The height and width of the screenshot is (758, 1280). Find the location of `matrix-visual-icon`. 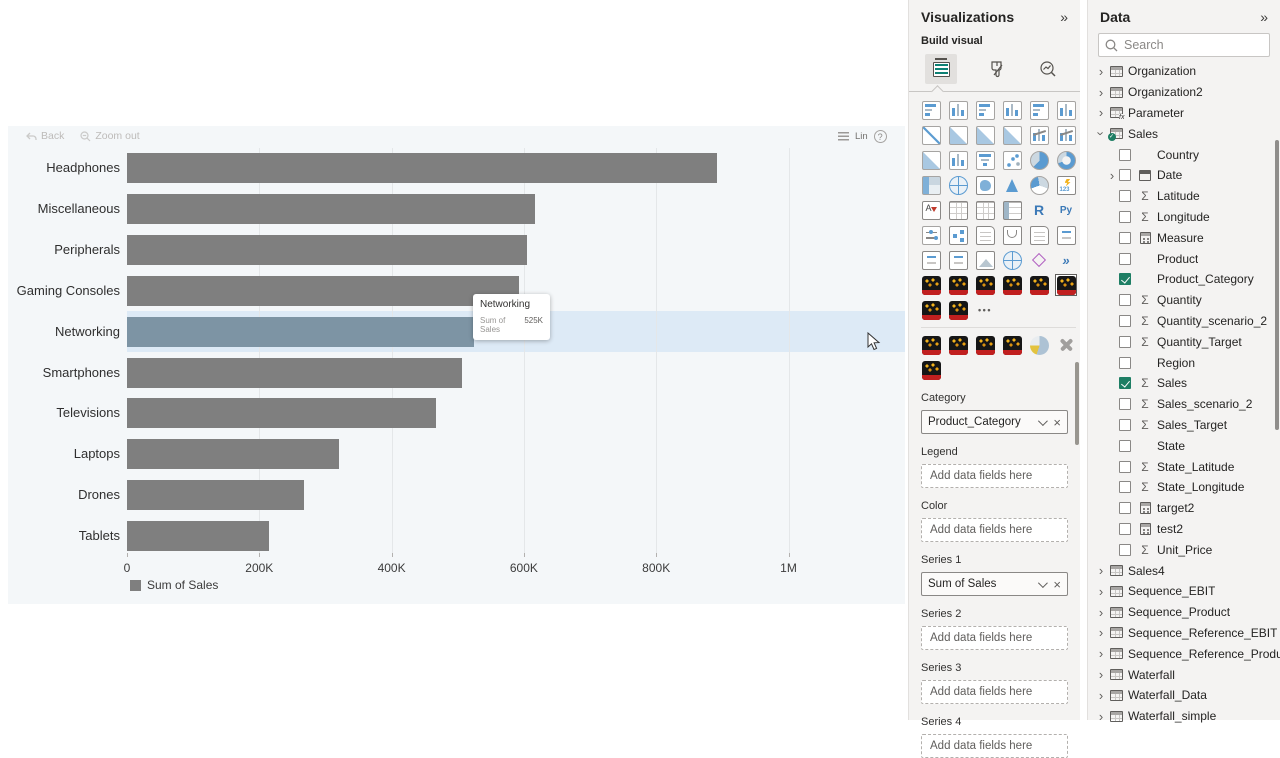

matrix-visual-icon is located at coordinates (1012, 210).